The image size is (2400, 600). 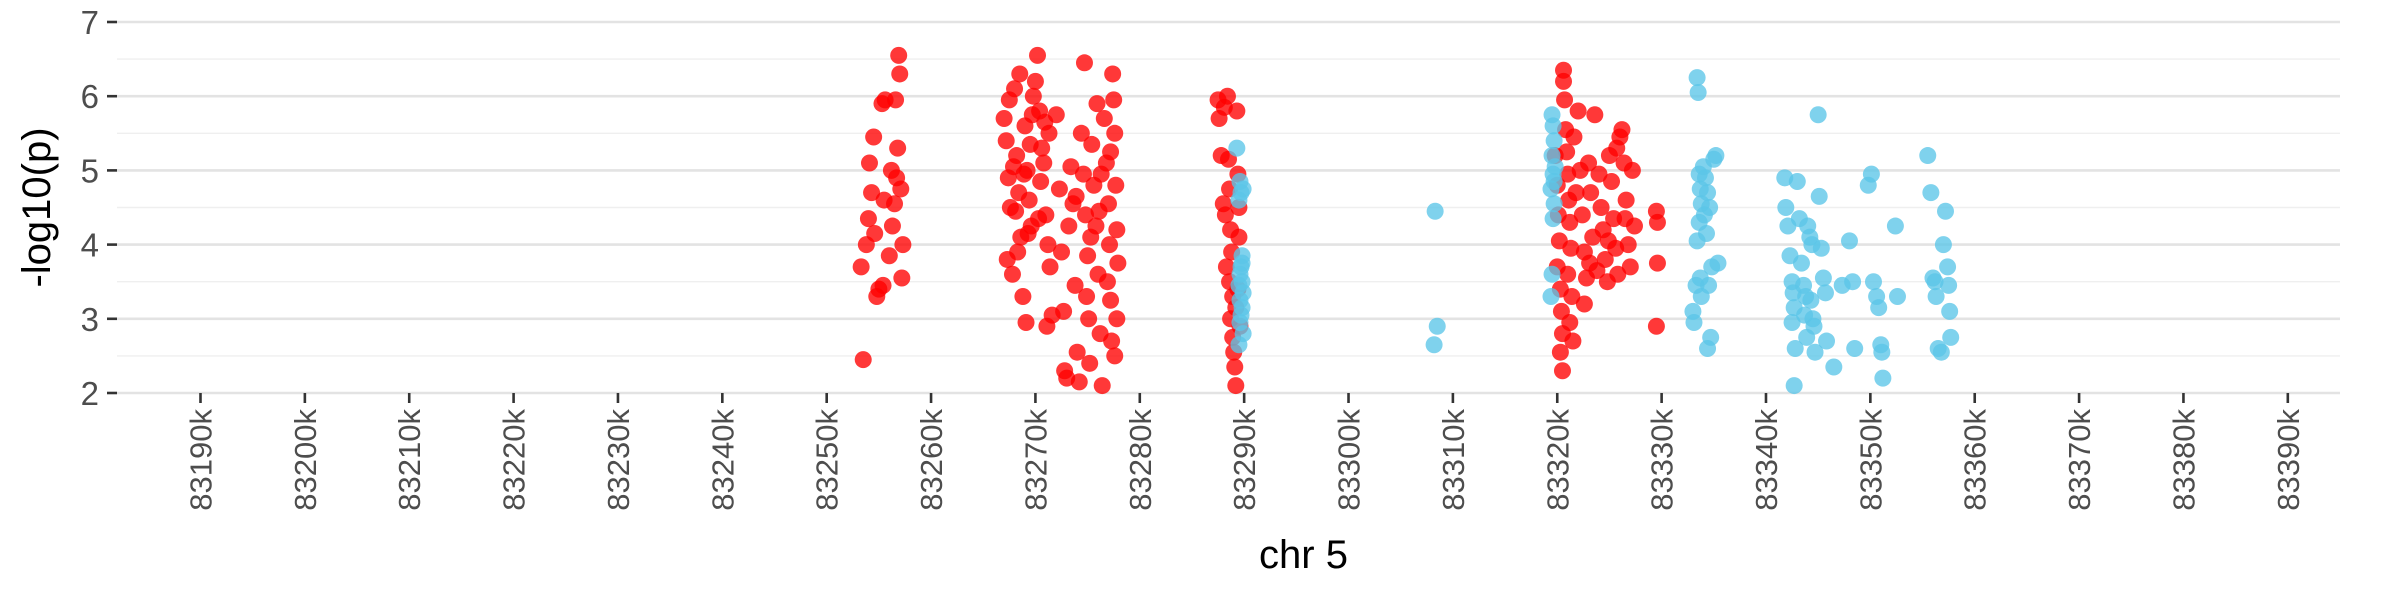 I want to click on x-tick-label: 83190k, so click(x=200, y=460).